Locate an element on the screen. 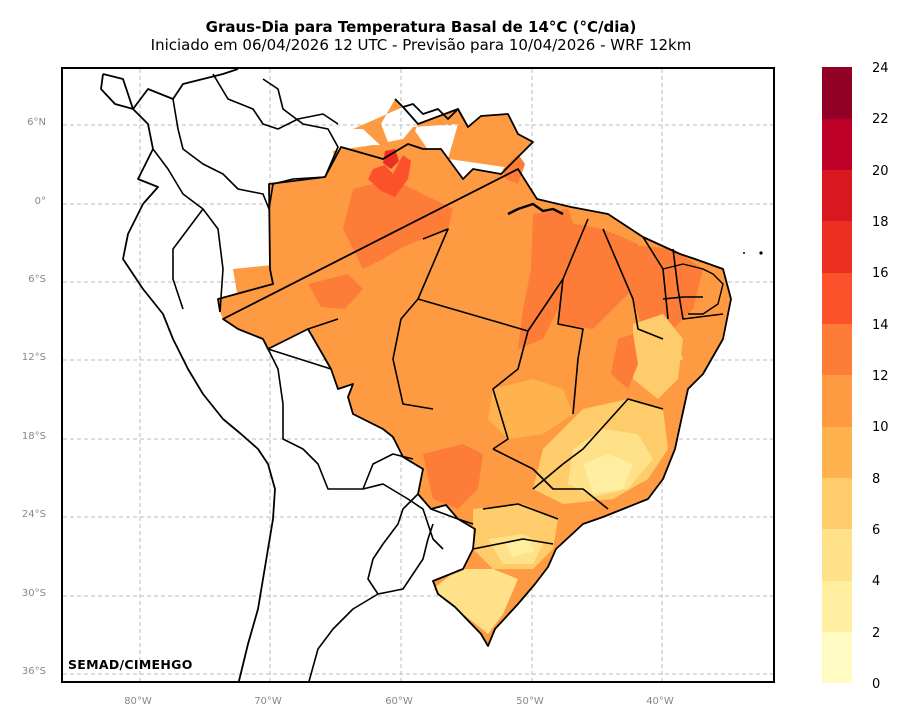 This screenshot has height=727, width=909. lat-label: 6°N is located at coordinates (36, 122).